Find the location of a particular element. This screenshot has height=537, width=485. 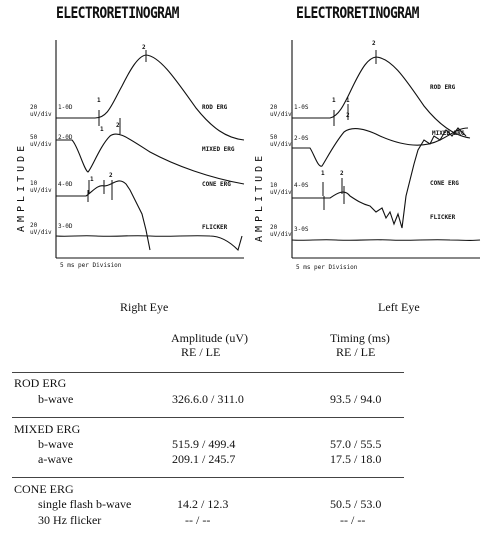

left-flicker-label: FLICKER is located at coordinates (443, 217).